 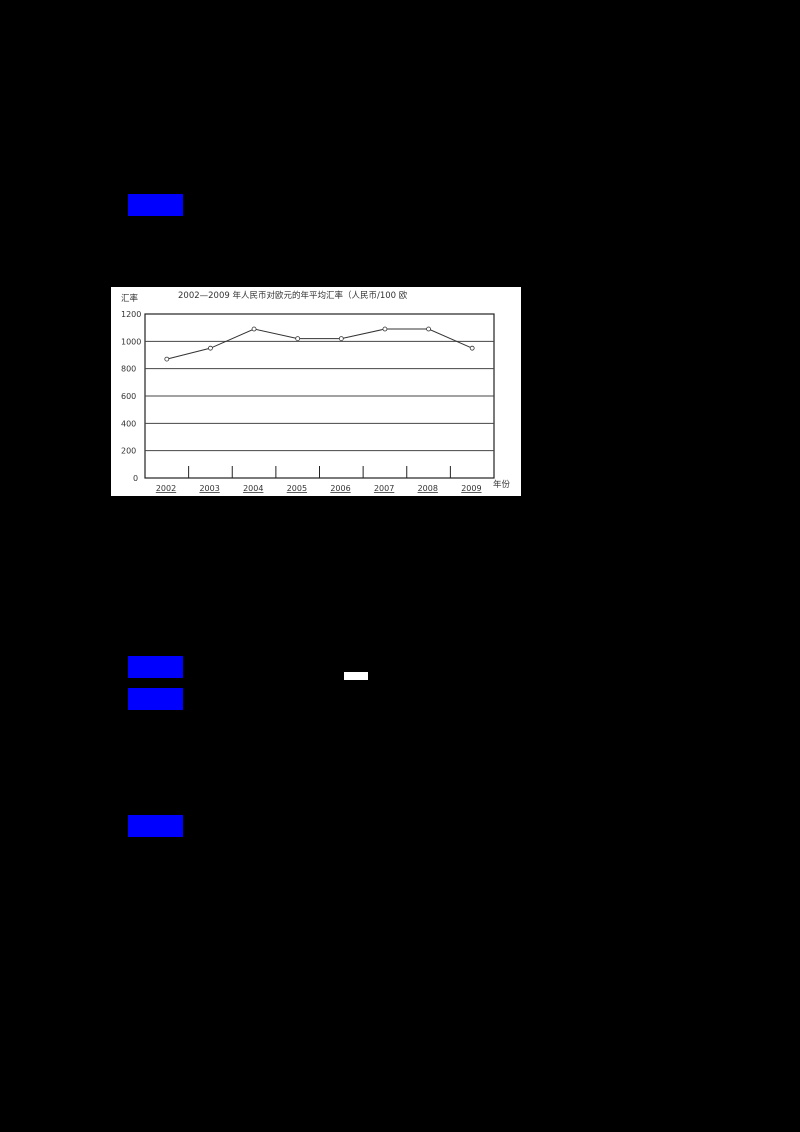 I want to click on svg-text: 1000, so click(x=131, y=341).